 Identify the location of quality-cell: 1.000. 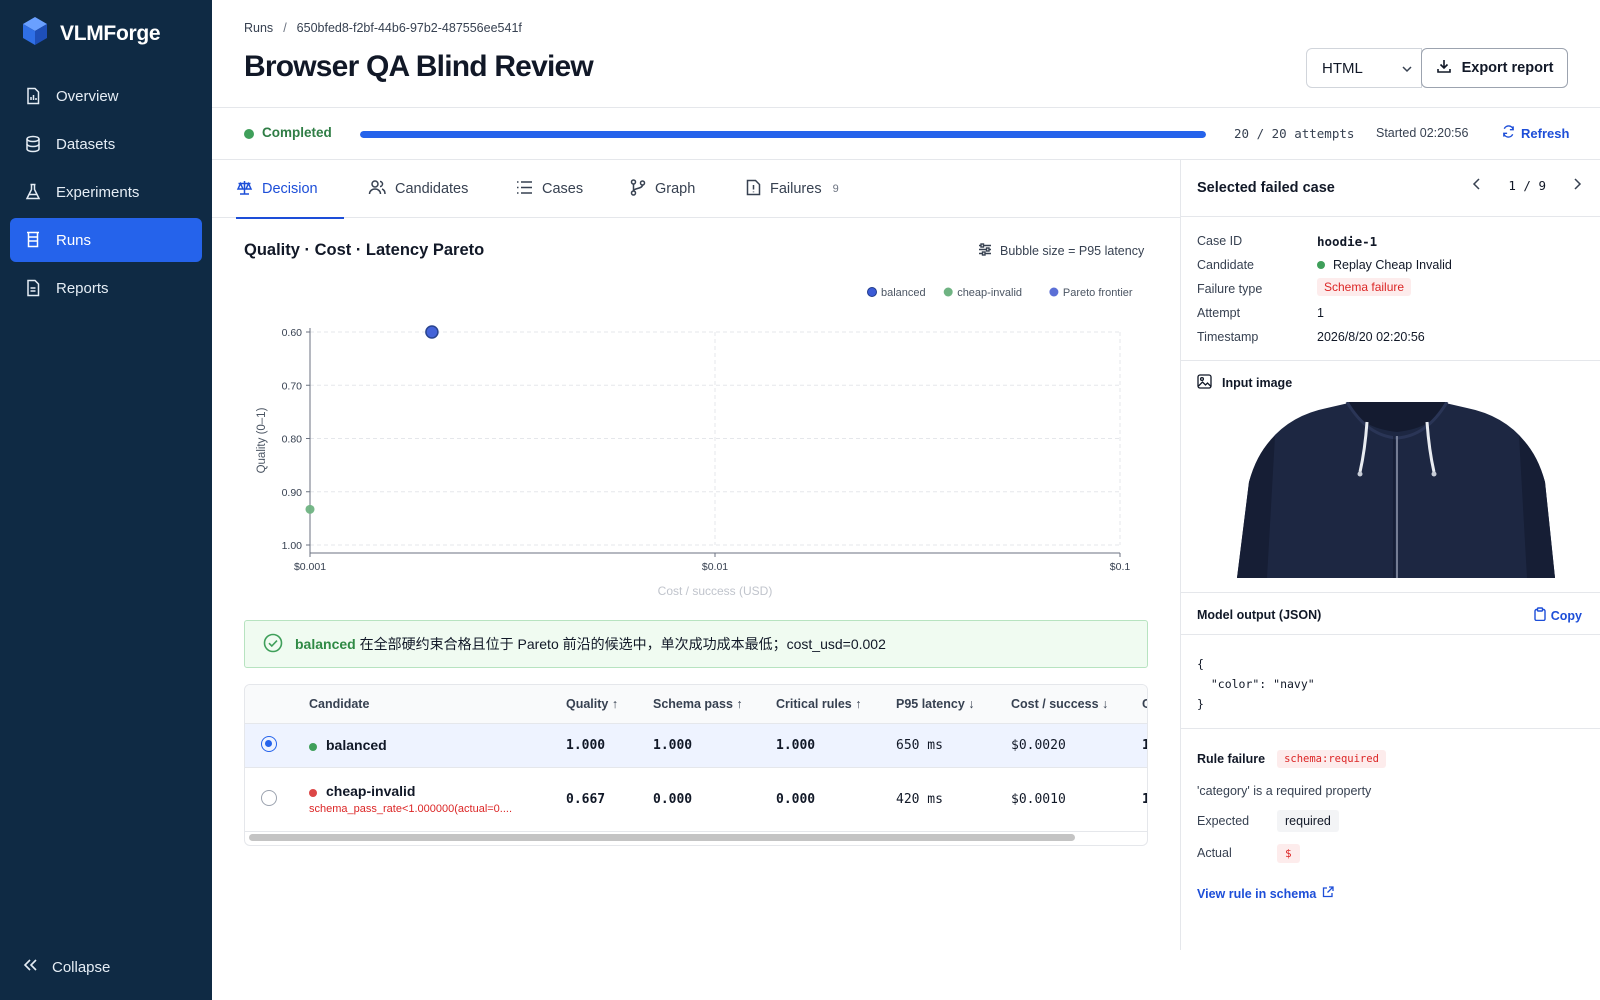
(609, 745).